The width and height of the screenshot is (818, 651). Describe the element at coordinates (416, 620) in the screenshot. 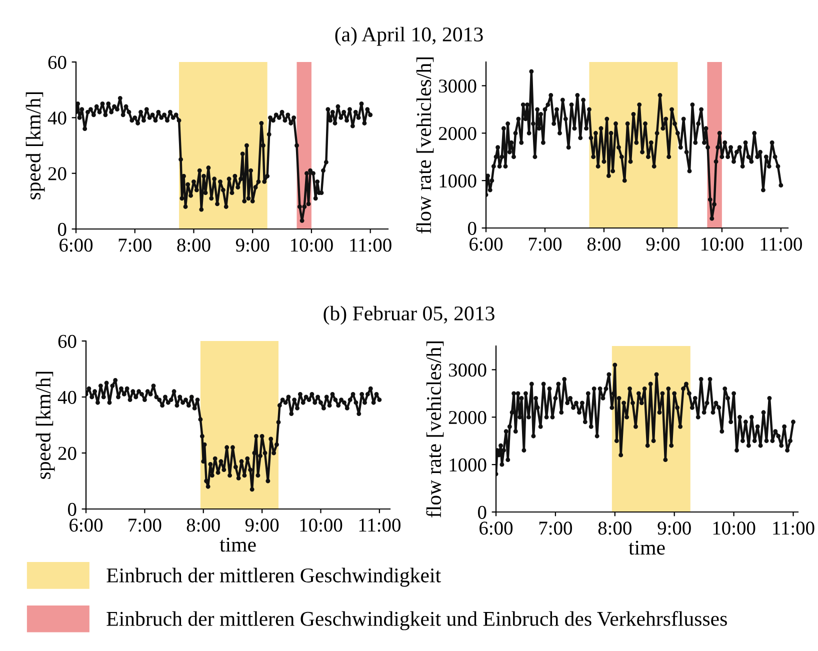

I see `legend-label: Einbruch der mittleren Geschwindigkeit und Einbruch des Verkehrsflusses` at that location.